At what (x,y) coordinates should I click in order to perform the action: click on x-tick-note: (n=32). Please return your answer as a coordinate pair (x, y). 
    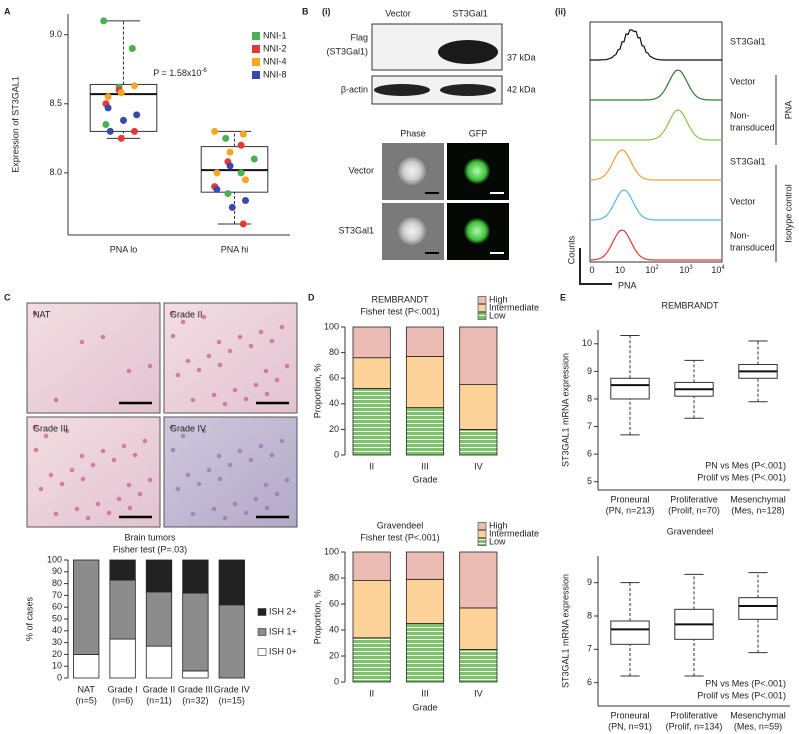
    Looking at the image, I should click on (195, 700).